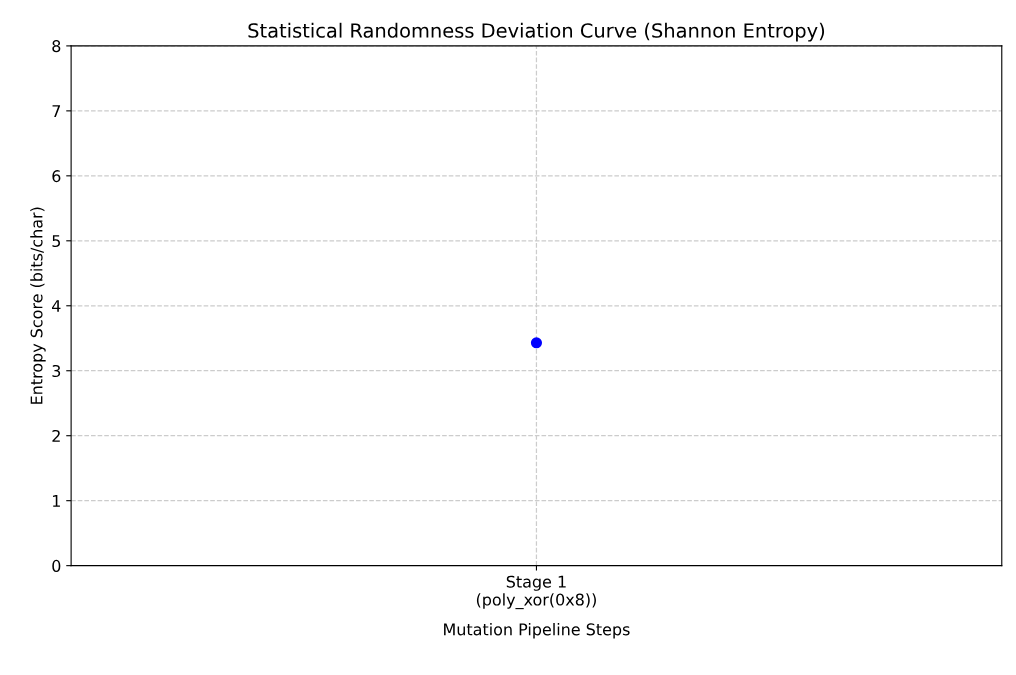 The image size is (1016, 675). I want to click on y-tick-label: 7, so click(56, 111).